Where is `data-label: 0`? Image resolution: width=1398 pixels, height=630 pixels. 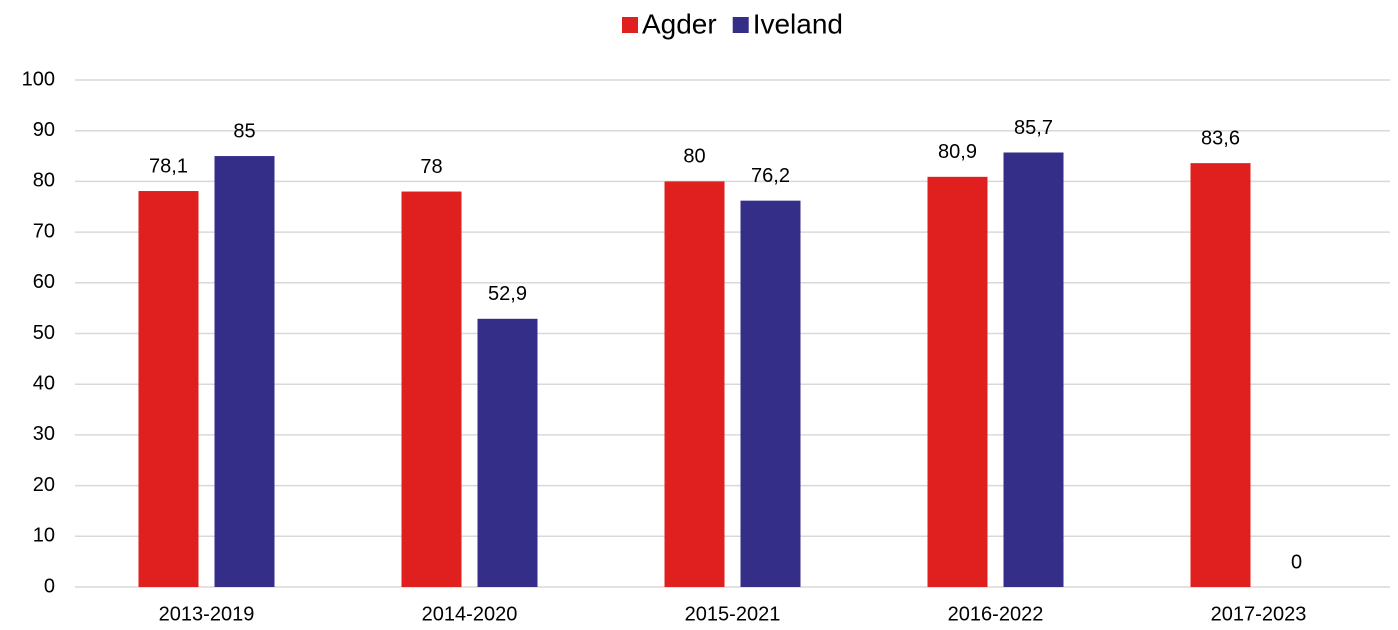
data-label: 0 is located at coordinates (1296, 562).